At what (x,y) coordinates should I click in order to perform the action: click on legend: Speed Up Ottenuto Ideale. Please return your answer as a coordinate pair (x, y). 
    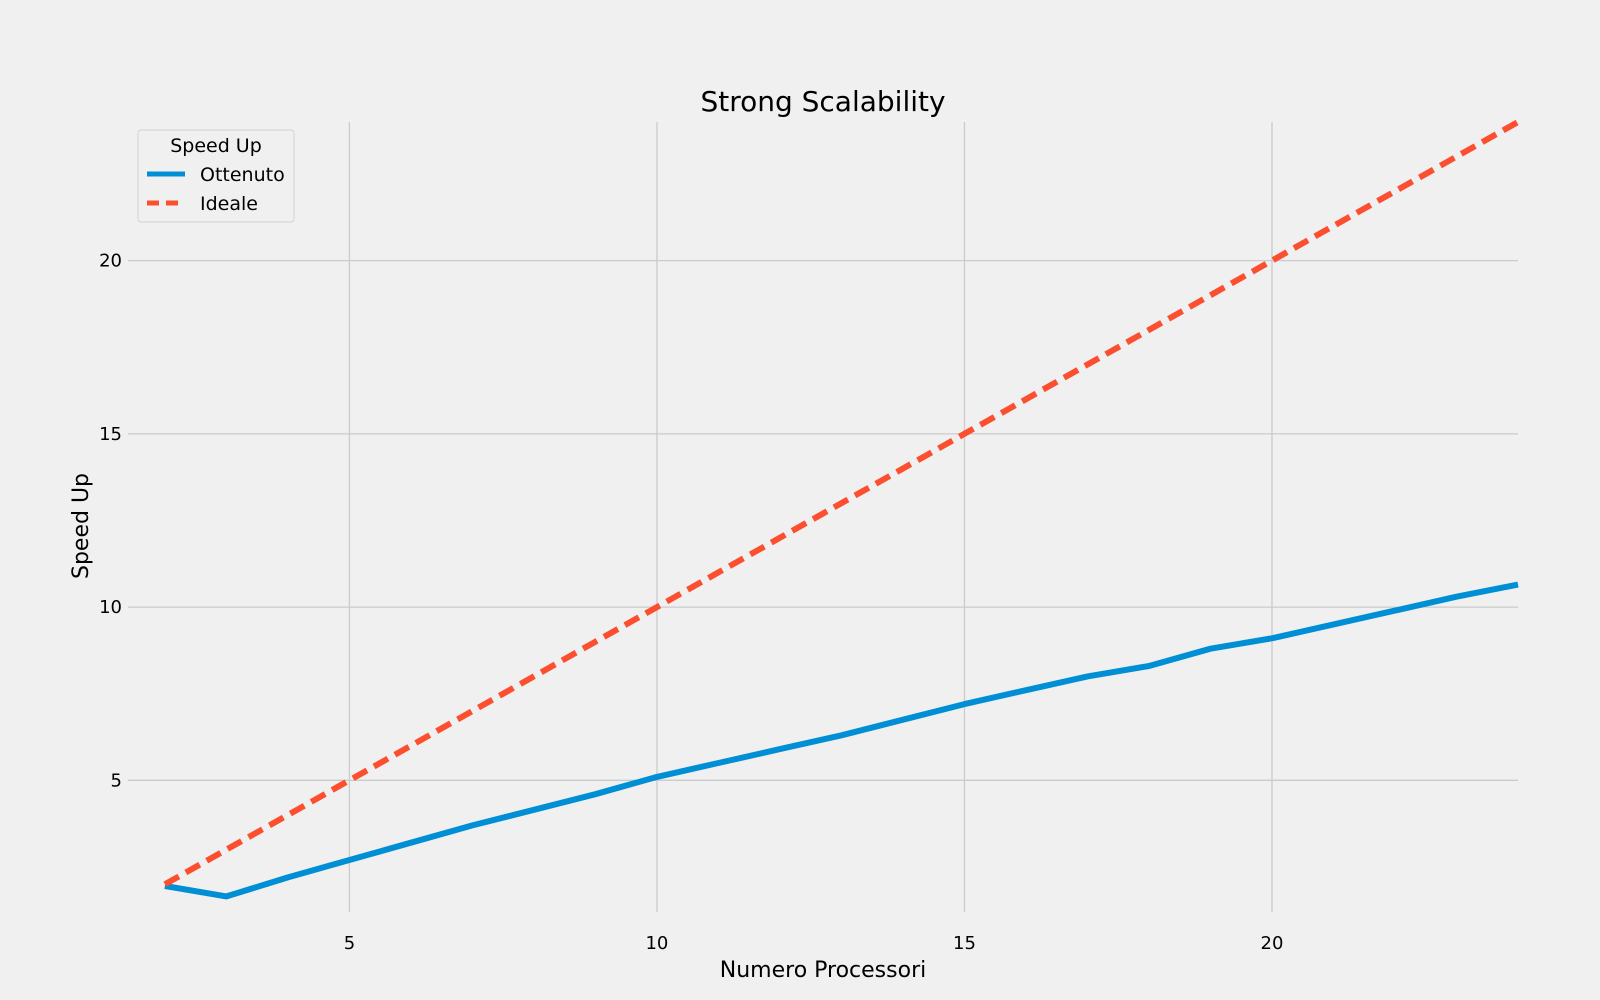
    Looking at the image, I should click on (216, 176).